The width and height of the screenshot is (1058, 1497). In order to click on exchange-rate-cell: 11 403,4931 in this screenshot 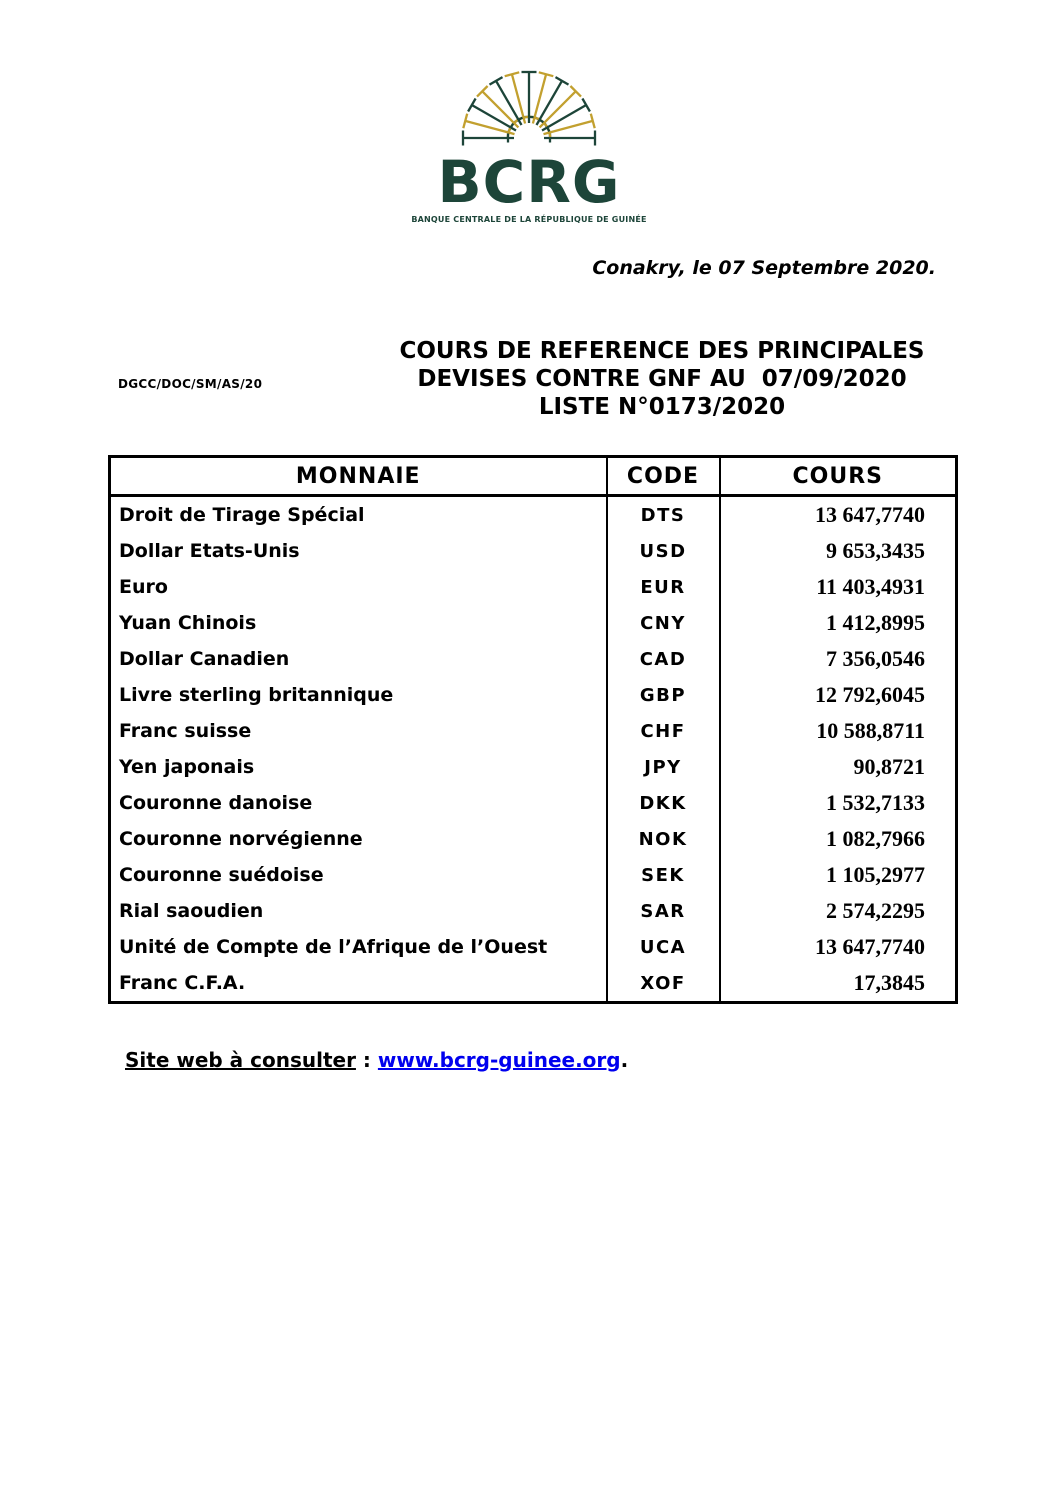, I will do `click(838, 587)`.